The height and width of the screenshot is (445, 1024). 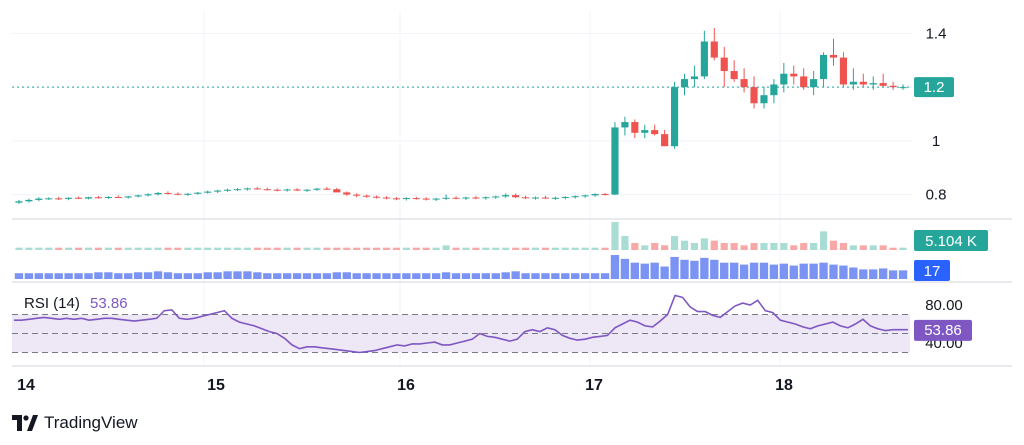 I want to click on trades-series, so click(x=461, y=267).